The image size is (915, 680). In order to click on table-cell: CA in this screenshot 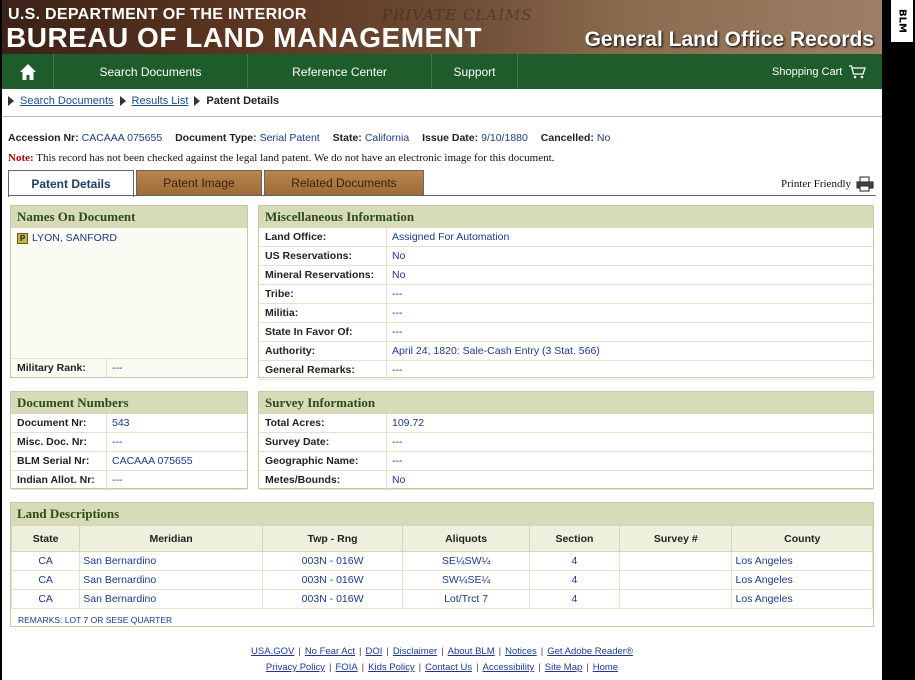, I will do `click(45, 561)`.